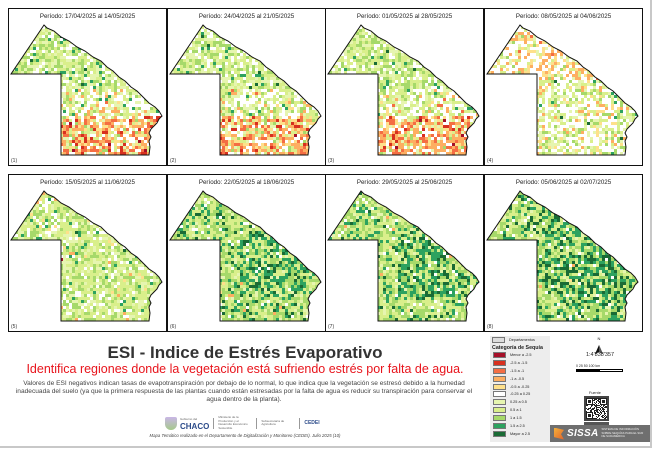 This screenshot has width=655, height=450. Describe the element at coordinates (404, 182) in the screenshot. I see `panel-period-title: Período: 29/05/2025 al 25/06/2025` at that location.